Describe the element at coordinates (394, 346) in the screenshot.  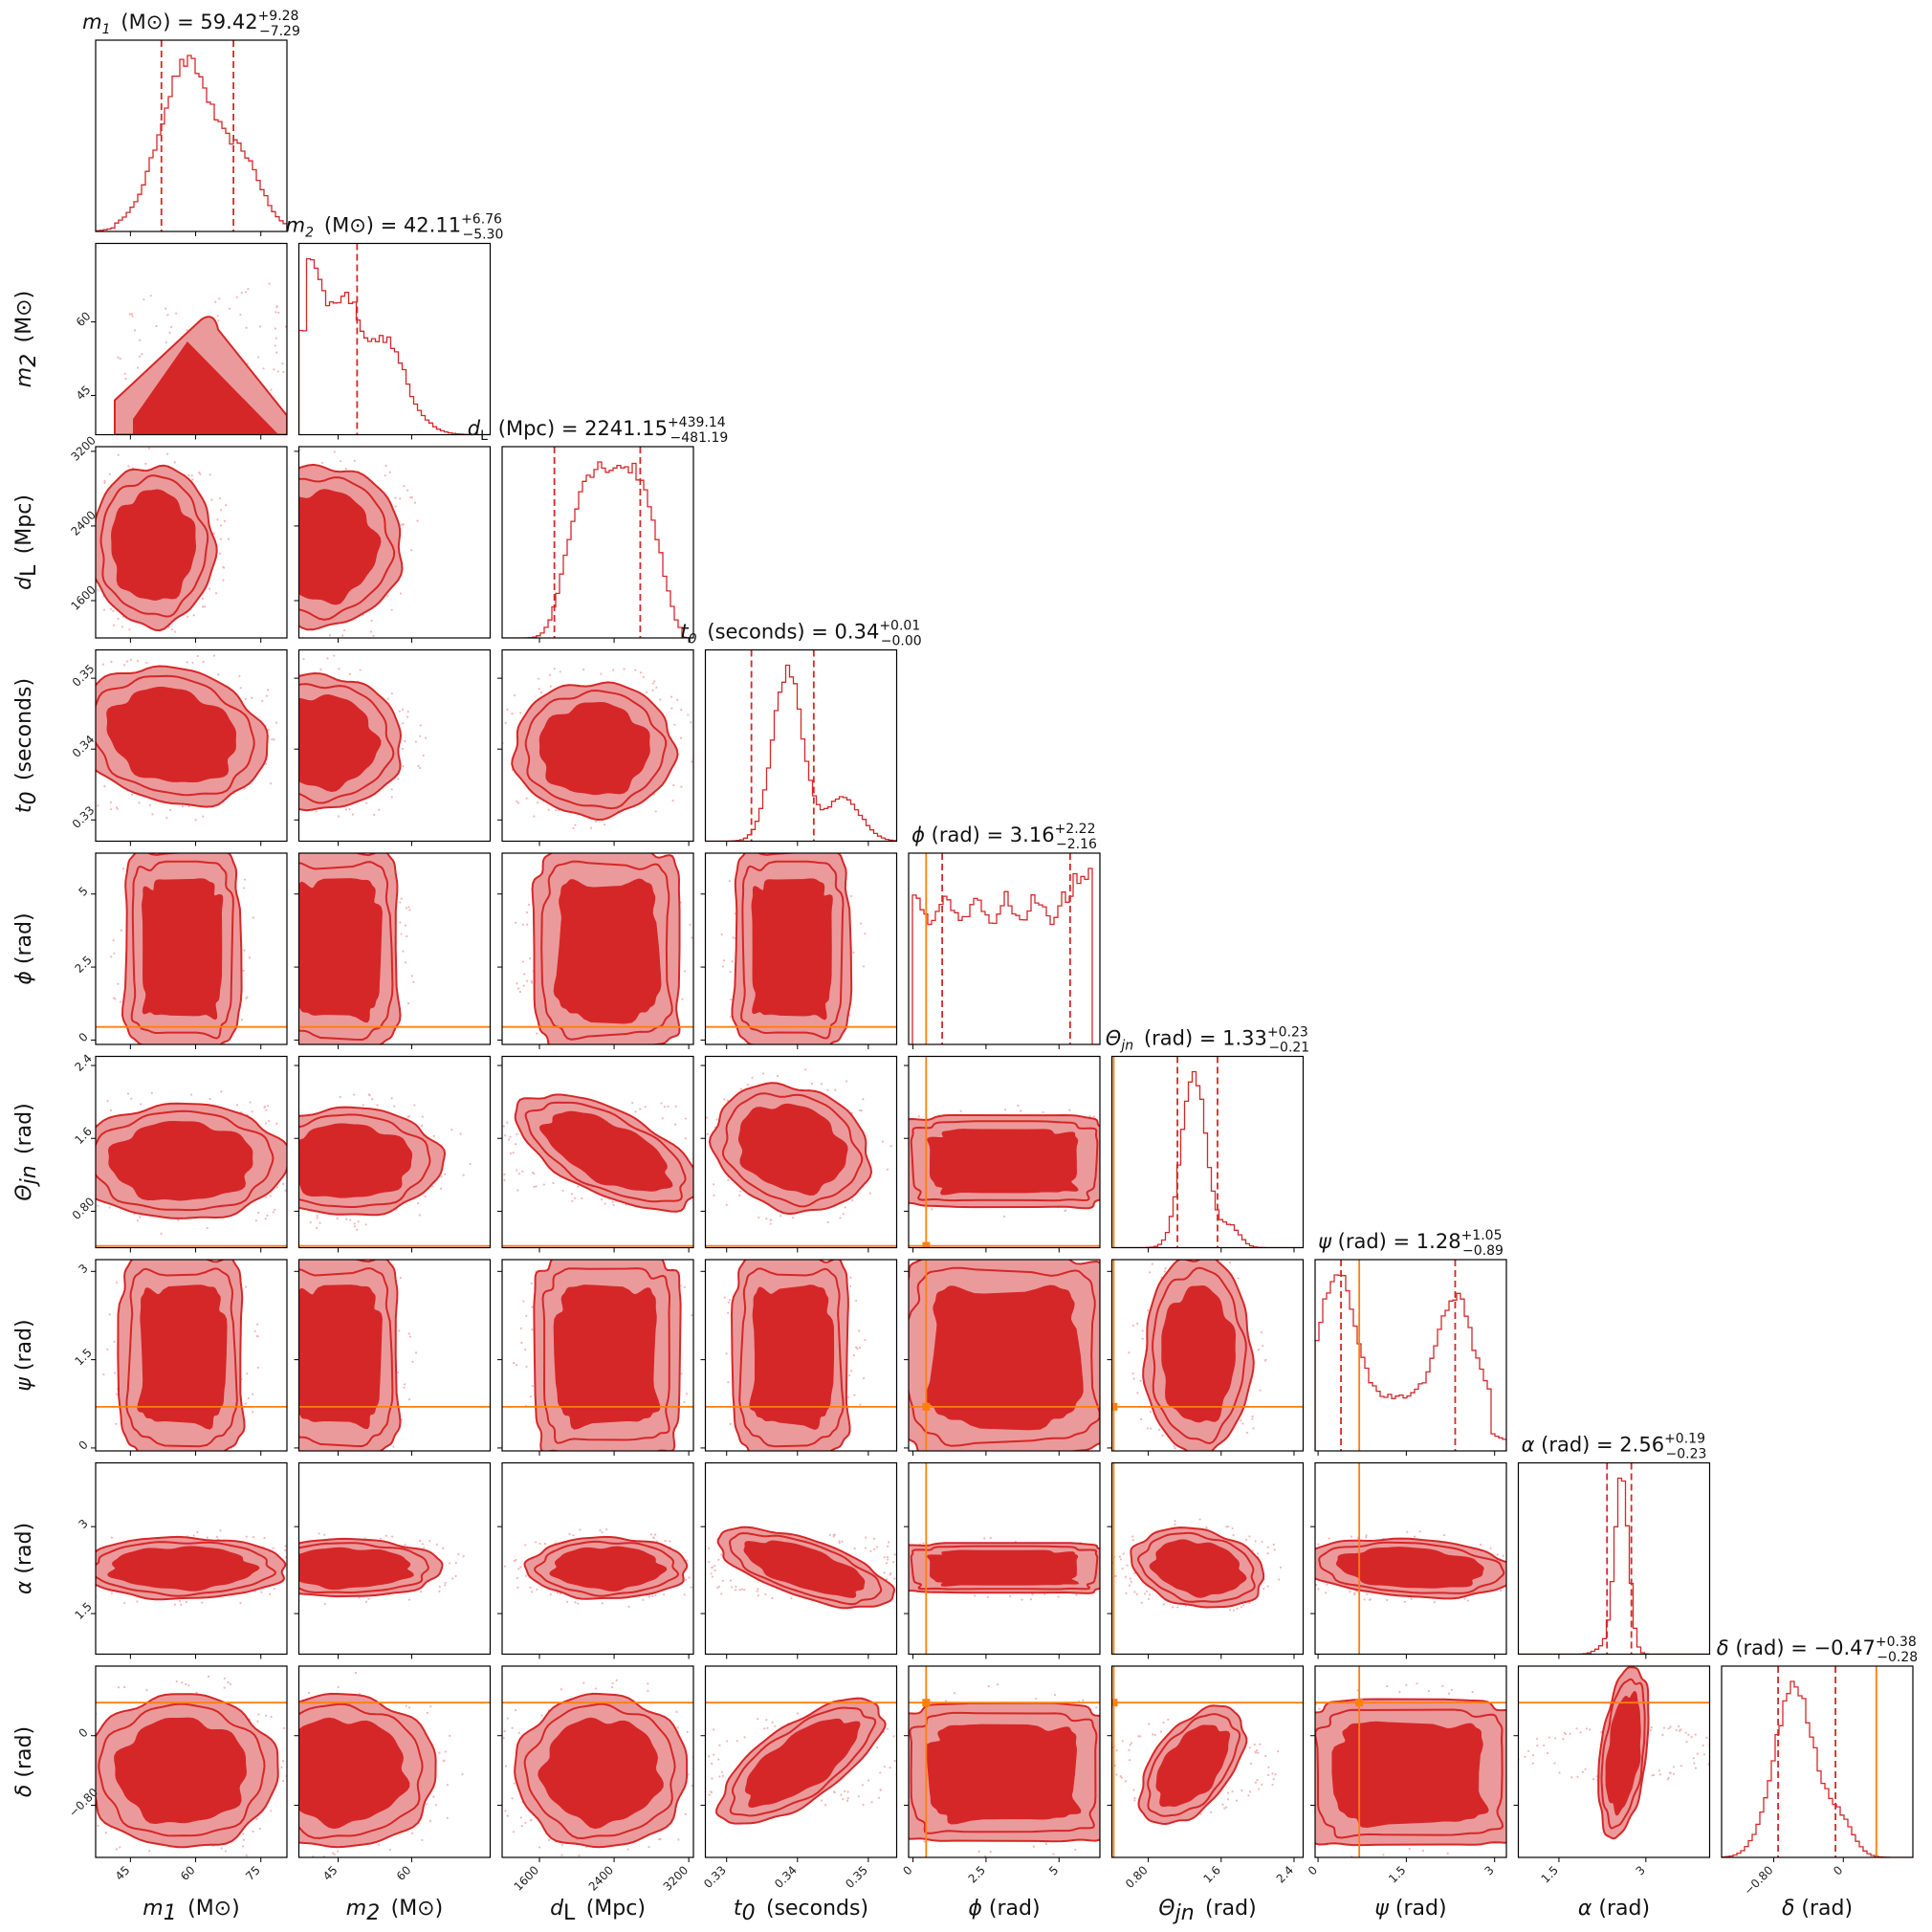
I see `hist-line-m2` at that location.